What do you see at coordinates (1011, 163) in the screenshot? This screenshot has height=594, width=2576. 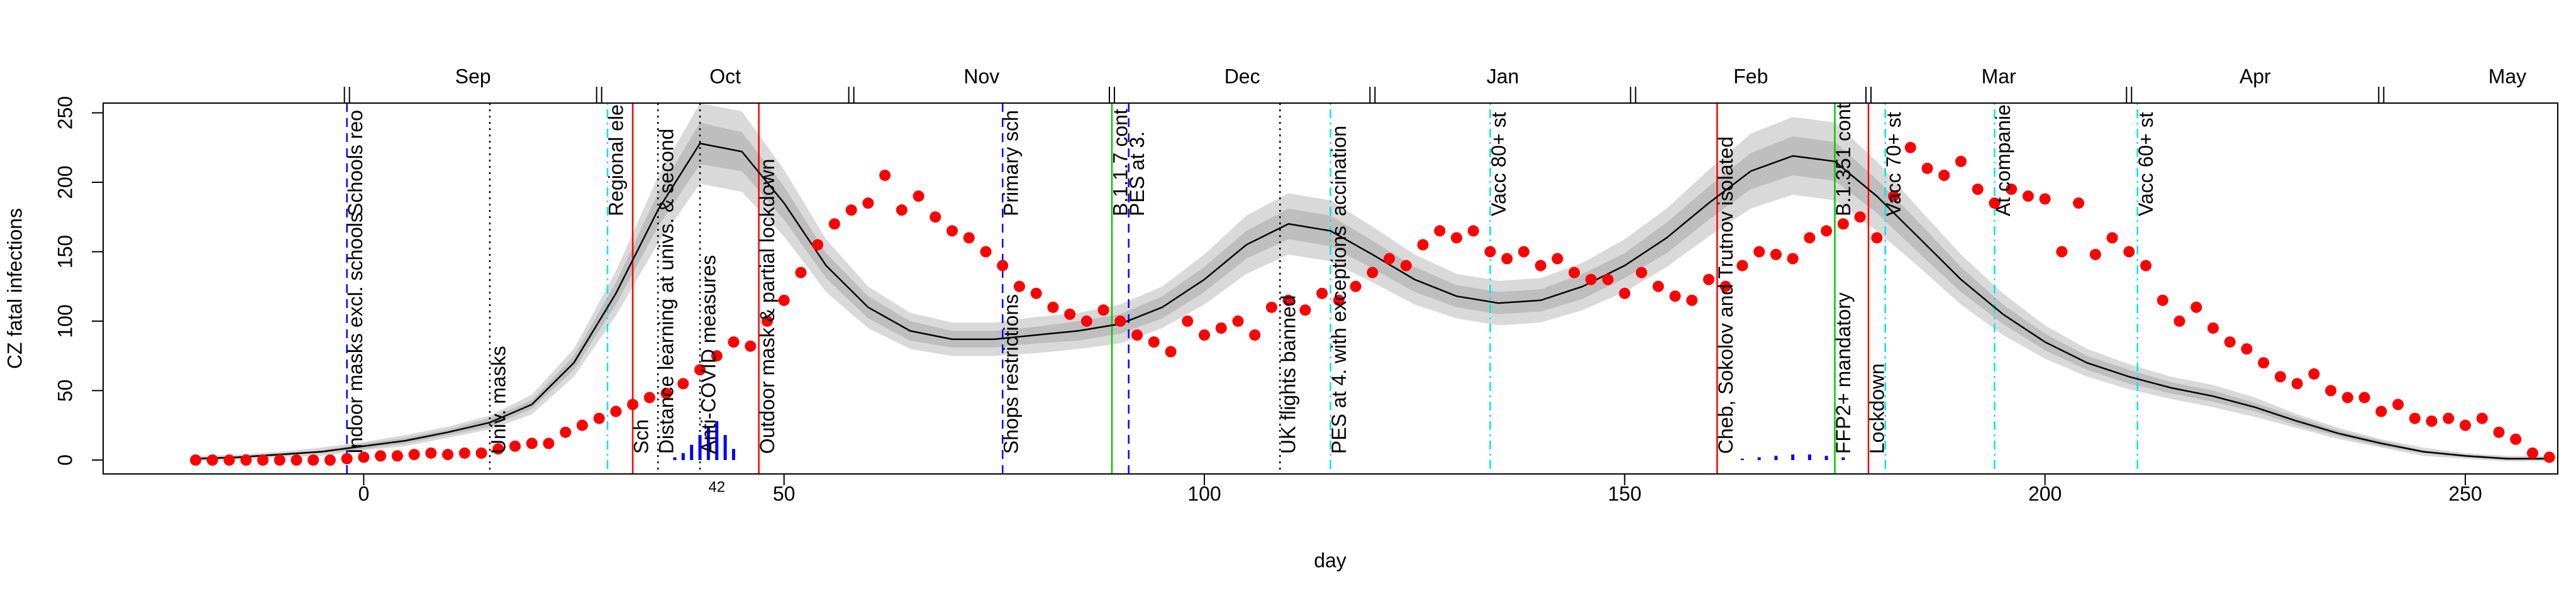 I see `event-label: Primary sch` at bounding box center [1011, 163].